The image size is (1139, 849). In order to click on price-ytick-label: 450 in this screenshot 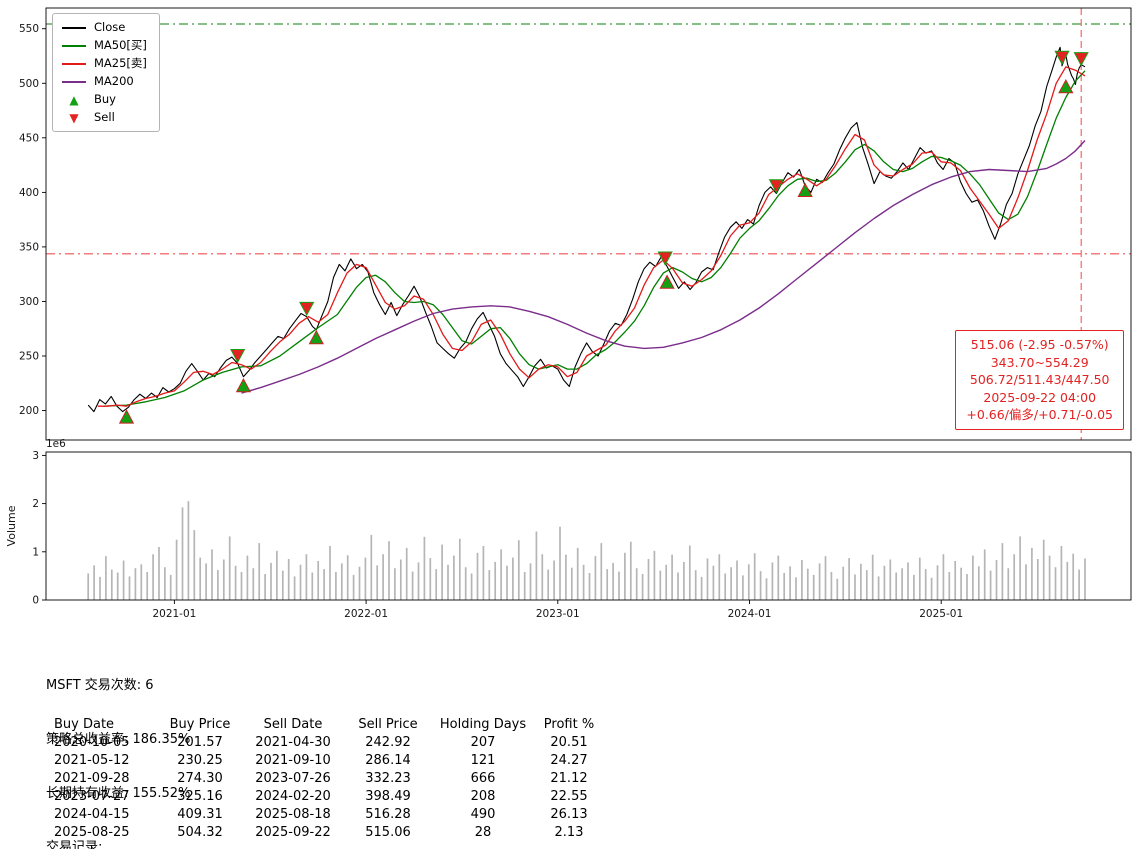, I will do `click(29, 138)`.